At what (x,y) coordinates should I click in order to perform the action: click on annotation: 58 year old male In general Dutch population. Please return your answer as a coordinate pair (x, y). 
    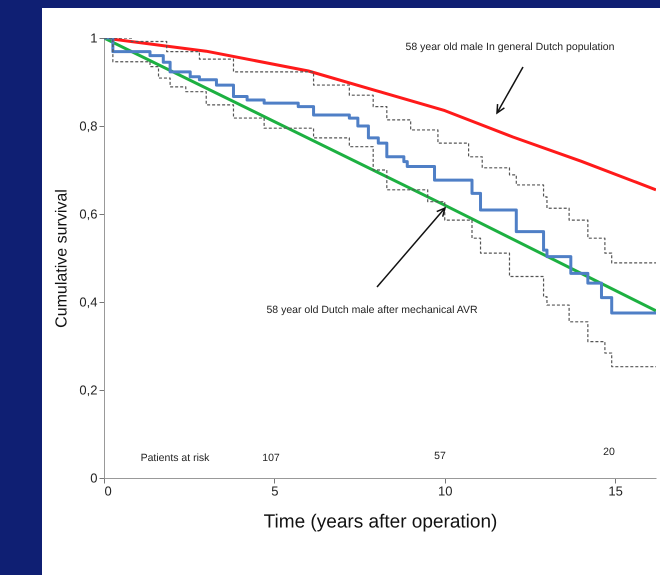
    Looking at the image, I should click on (510, 47).